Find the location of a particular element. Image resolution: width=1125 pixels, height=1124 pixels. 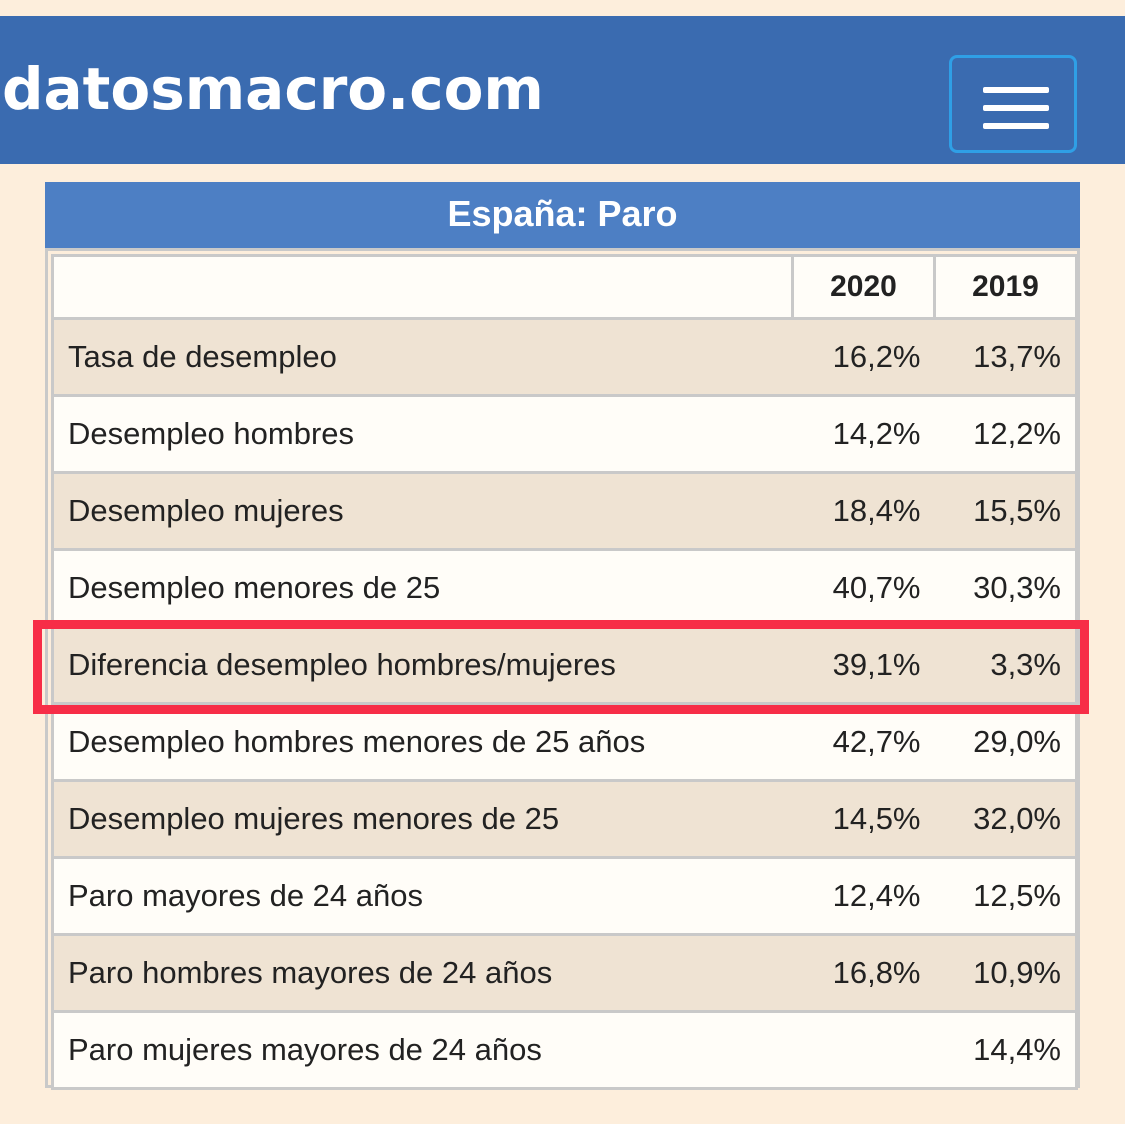

row-label: Paro mayores de 24 años is located at coordinates (422, 896).